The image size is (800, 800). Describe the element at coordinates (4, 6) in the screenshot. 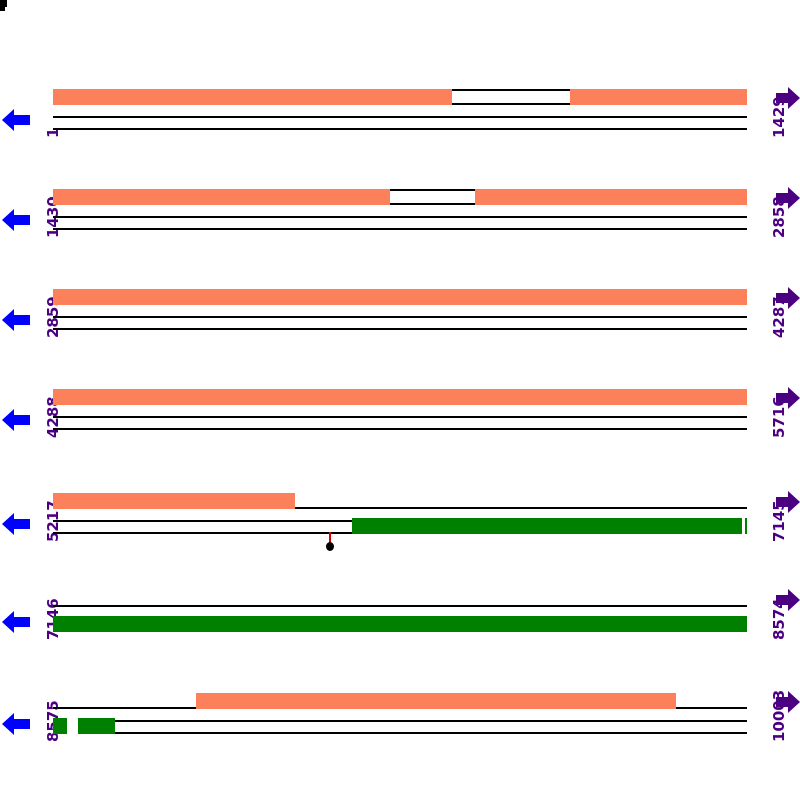

I see `corner-artifact` at that location.